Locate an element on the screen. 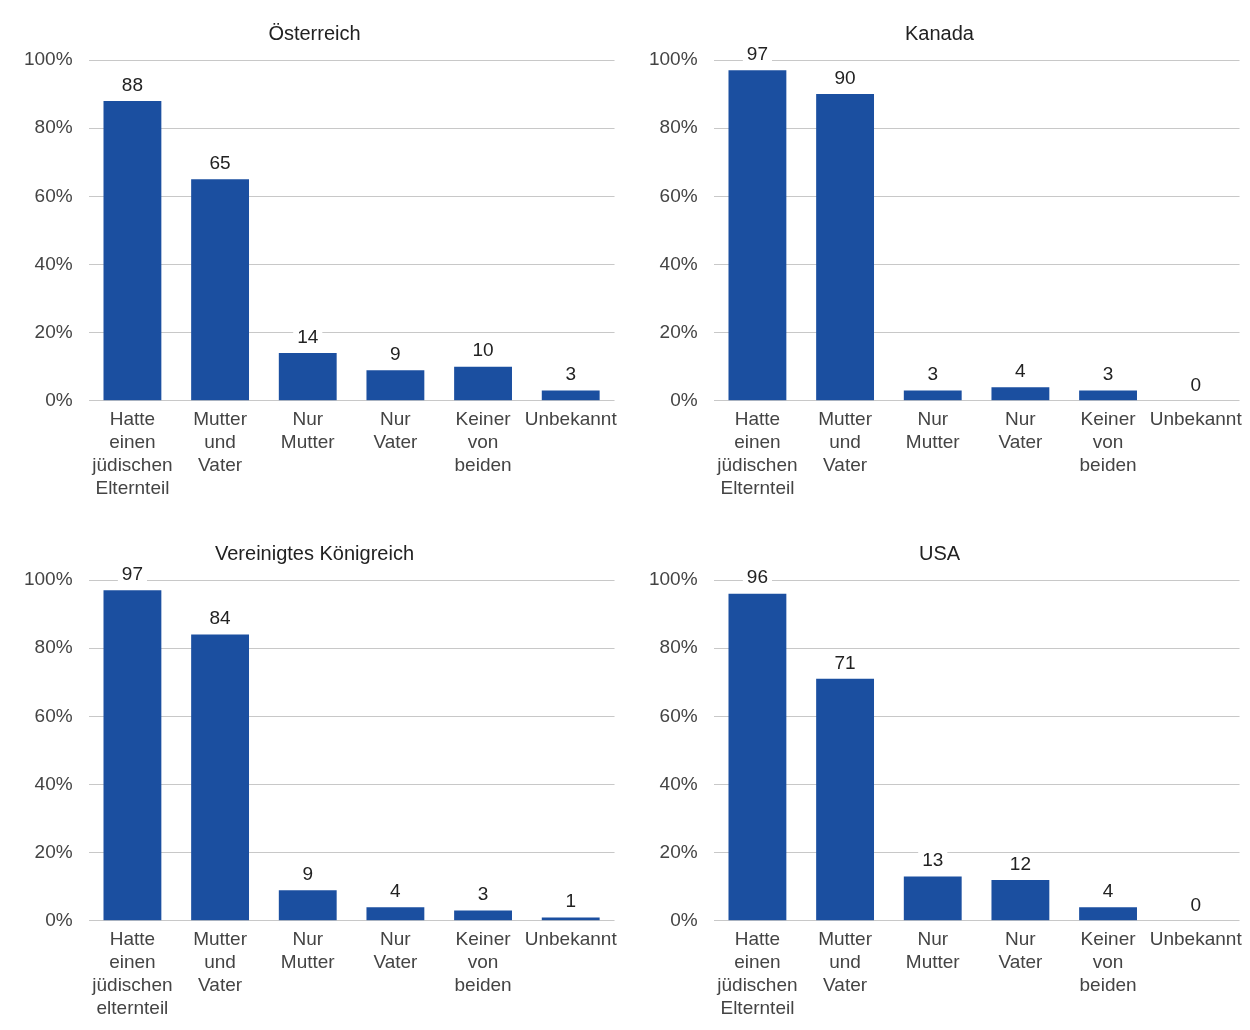 The width and height of the screenshot is (1250, 1030). chart-title: USA is located at coordinates (939, 552).